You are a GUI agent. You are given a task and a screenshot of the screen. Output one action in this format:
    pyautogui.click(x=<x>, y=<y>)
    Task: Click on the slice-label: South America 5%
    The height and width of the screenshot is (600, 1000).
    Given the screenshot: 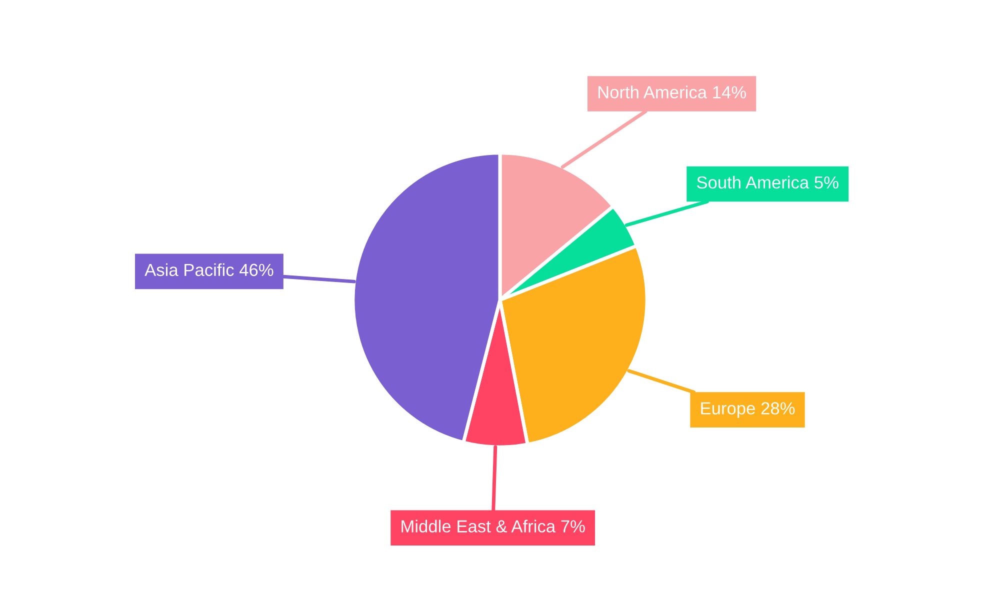 What is the action you would take?
    pyautogui.click(x=767, y=182)
    